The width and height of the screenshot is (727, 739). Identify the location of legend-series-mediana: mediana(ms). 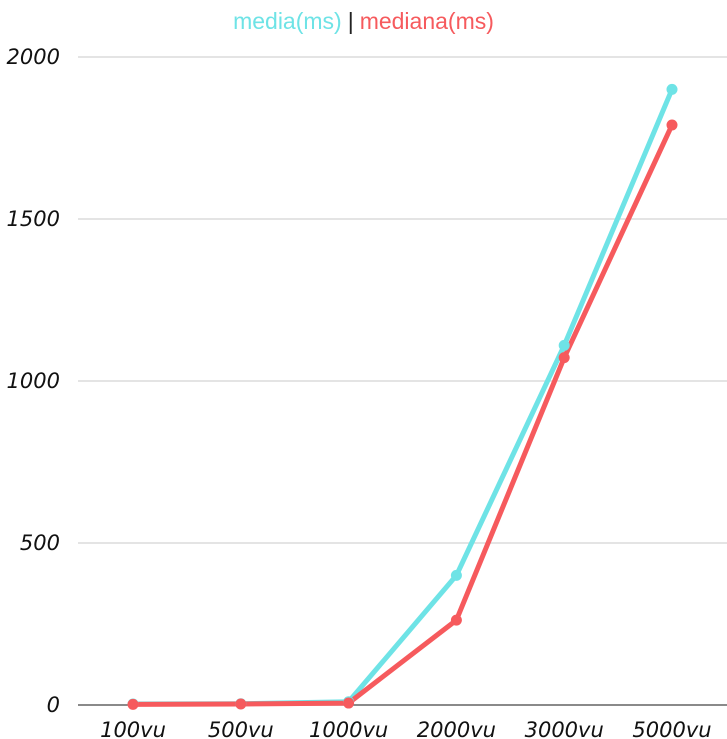
(426, 21).